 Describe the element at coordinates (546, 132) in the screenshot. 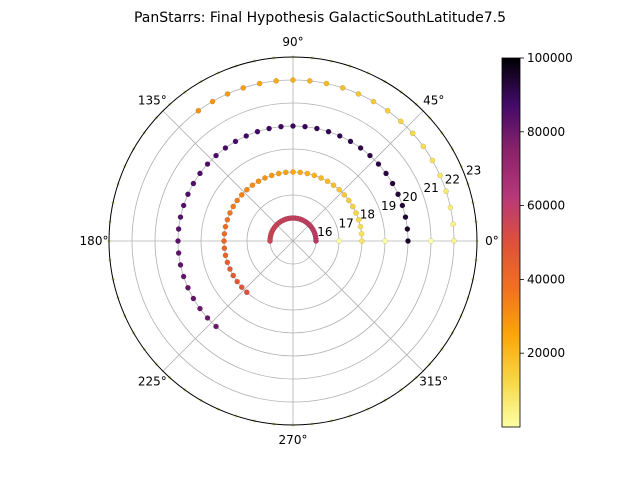

I see `colorbar-tick-label: 80000` at that location.